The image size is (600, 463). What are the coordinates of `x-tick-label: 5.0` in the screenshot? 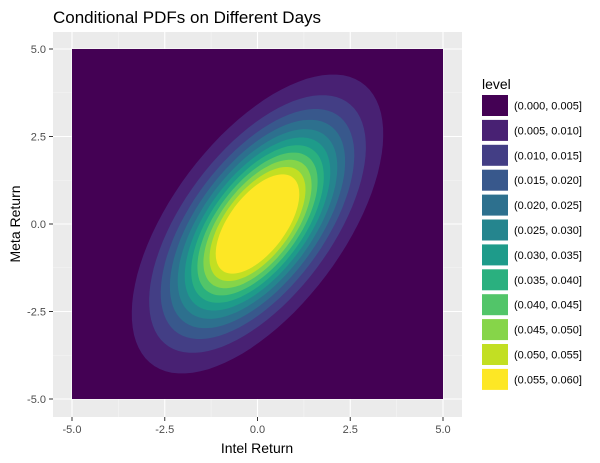 It's located at (442, 430).